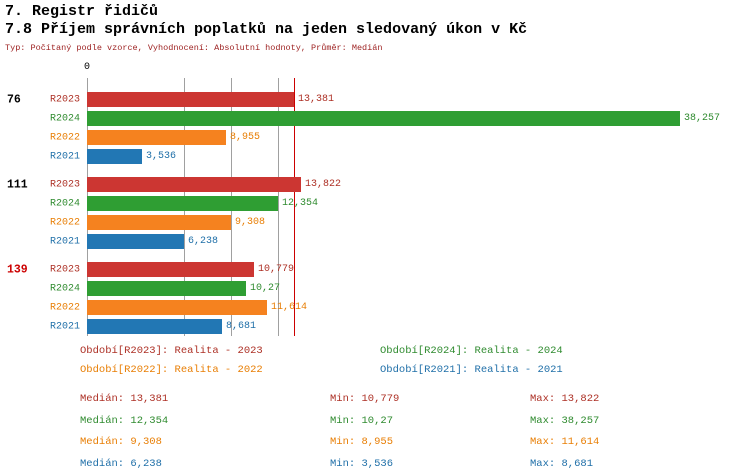 The width and height of the screenshot is (750, 476). What do you see at coordinates (471, 351) in the screenshot?
I see `legend-item-r2024: Období[R2024]: Realita - 2024` at bounding box center [471, 351].